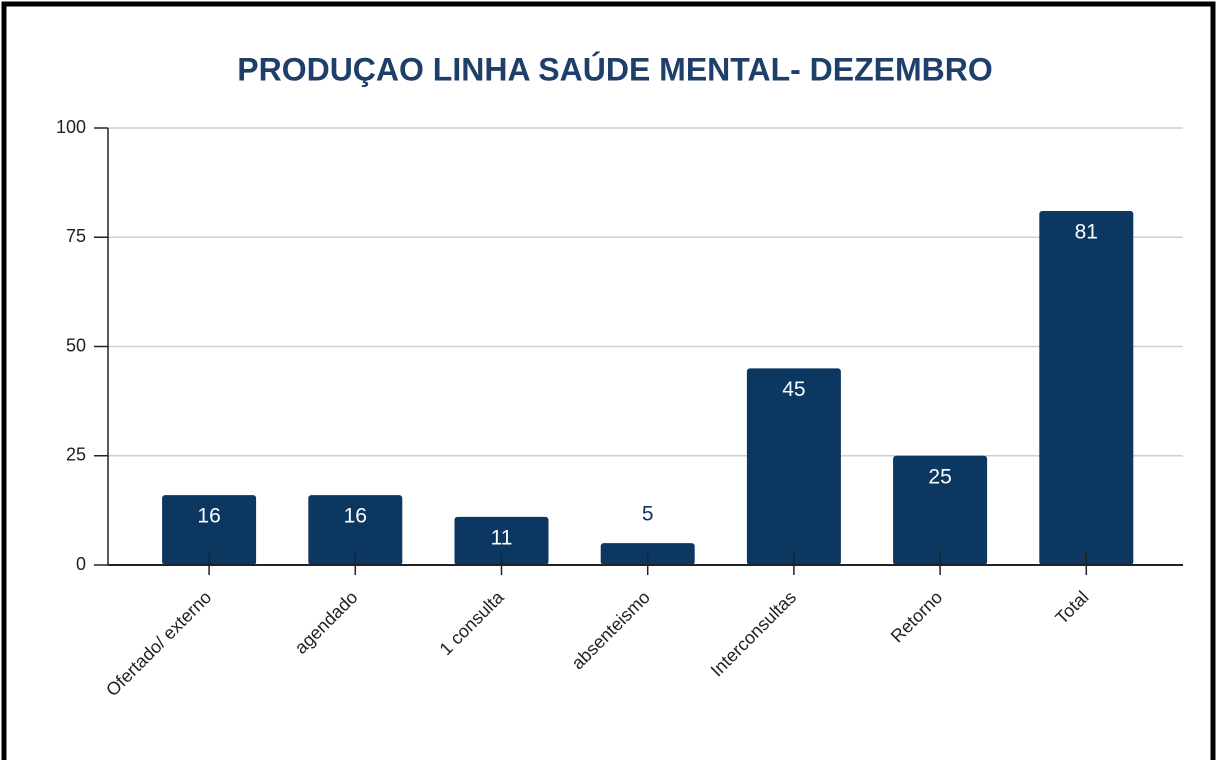  What do you see at coordinates (76, 455) in the screenshot?
I see `y-tick-label: 25` at bounding box center [76, 455].